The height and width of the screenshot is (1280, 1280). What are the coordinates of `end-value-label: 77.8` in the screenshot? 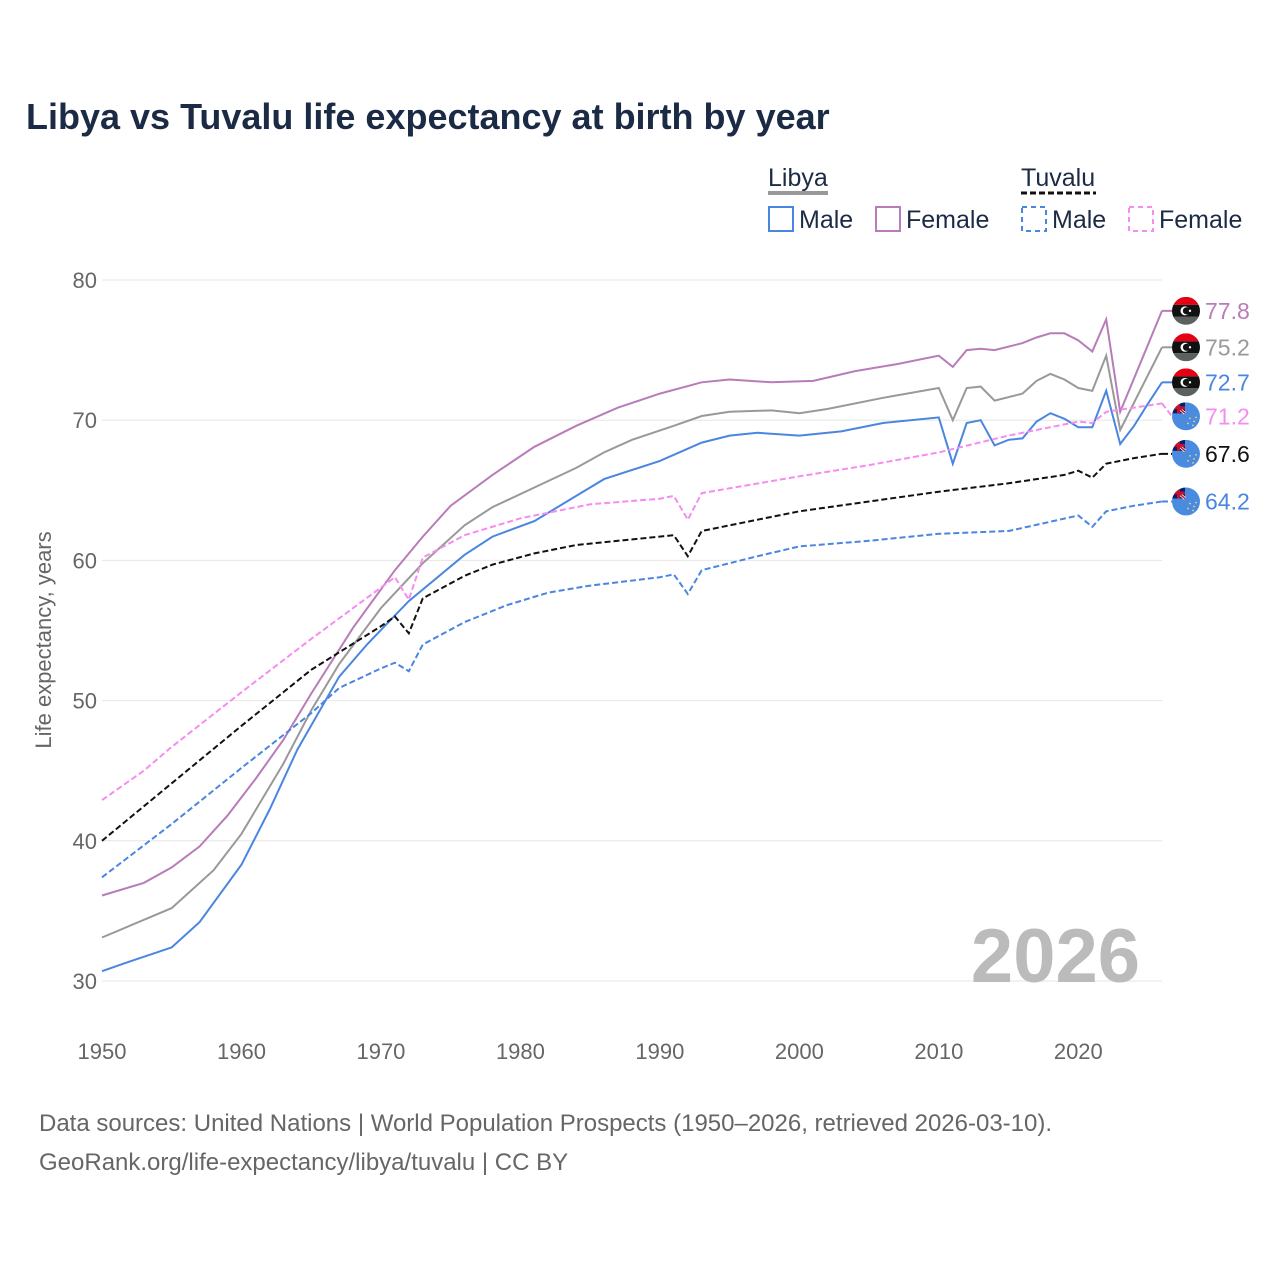 It's located at (1227, 311).